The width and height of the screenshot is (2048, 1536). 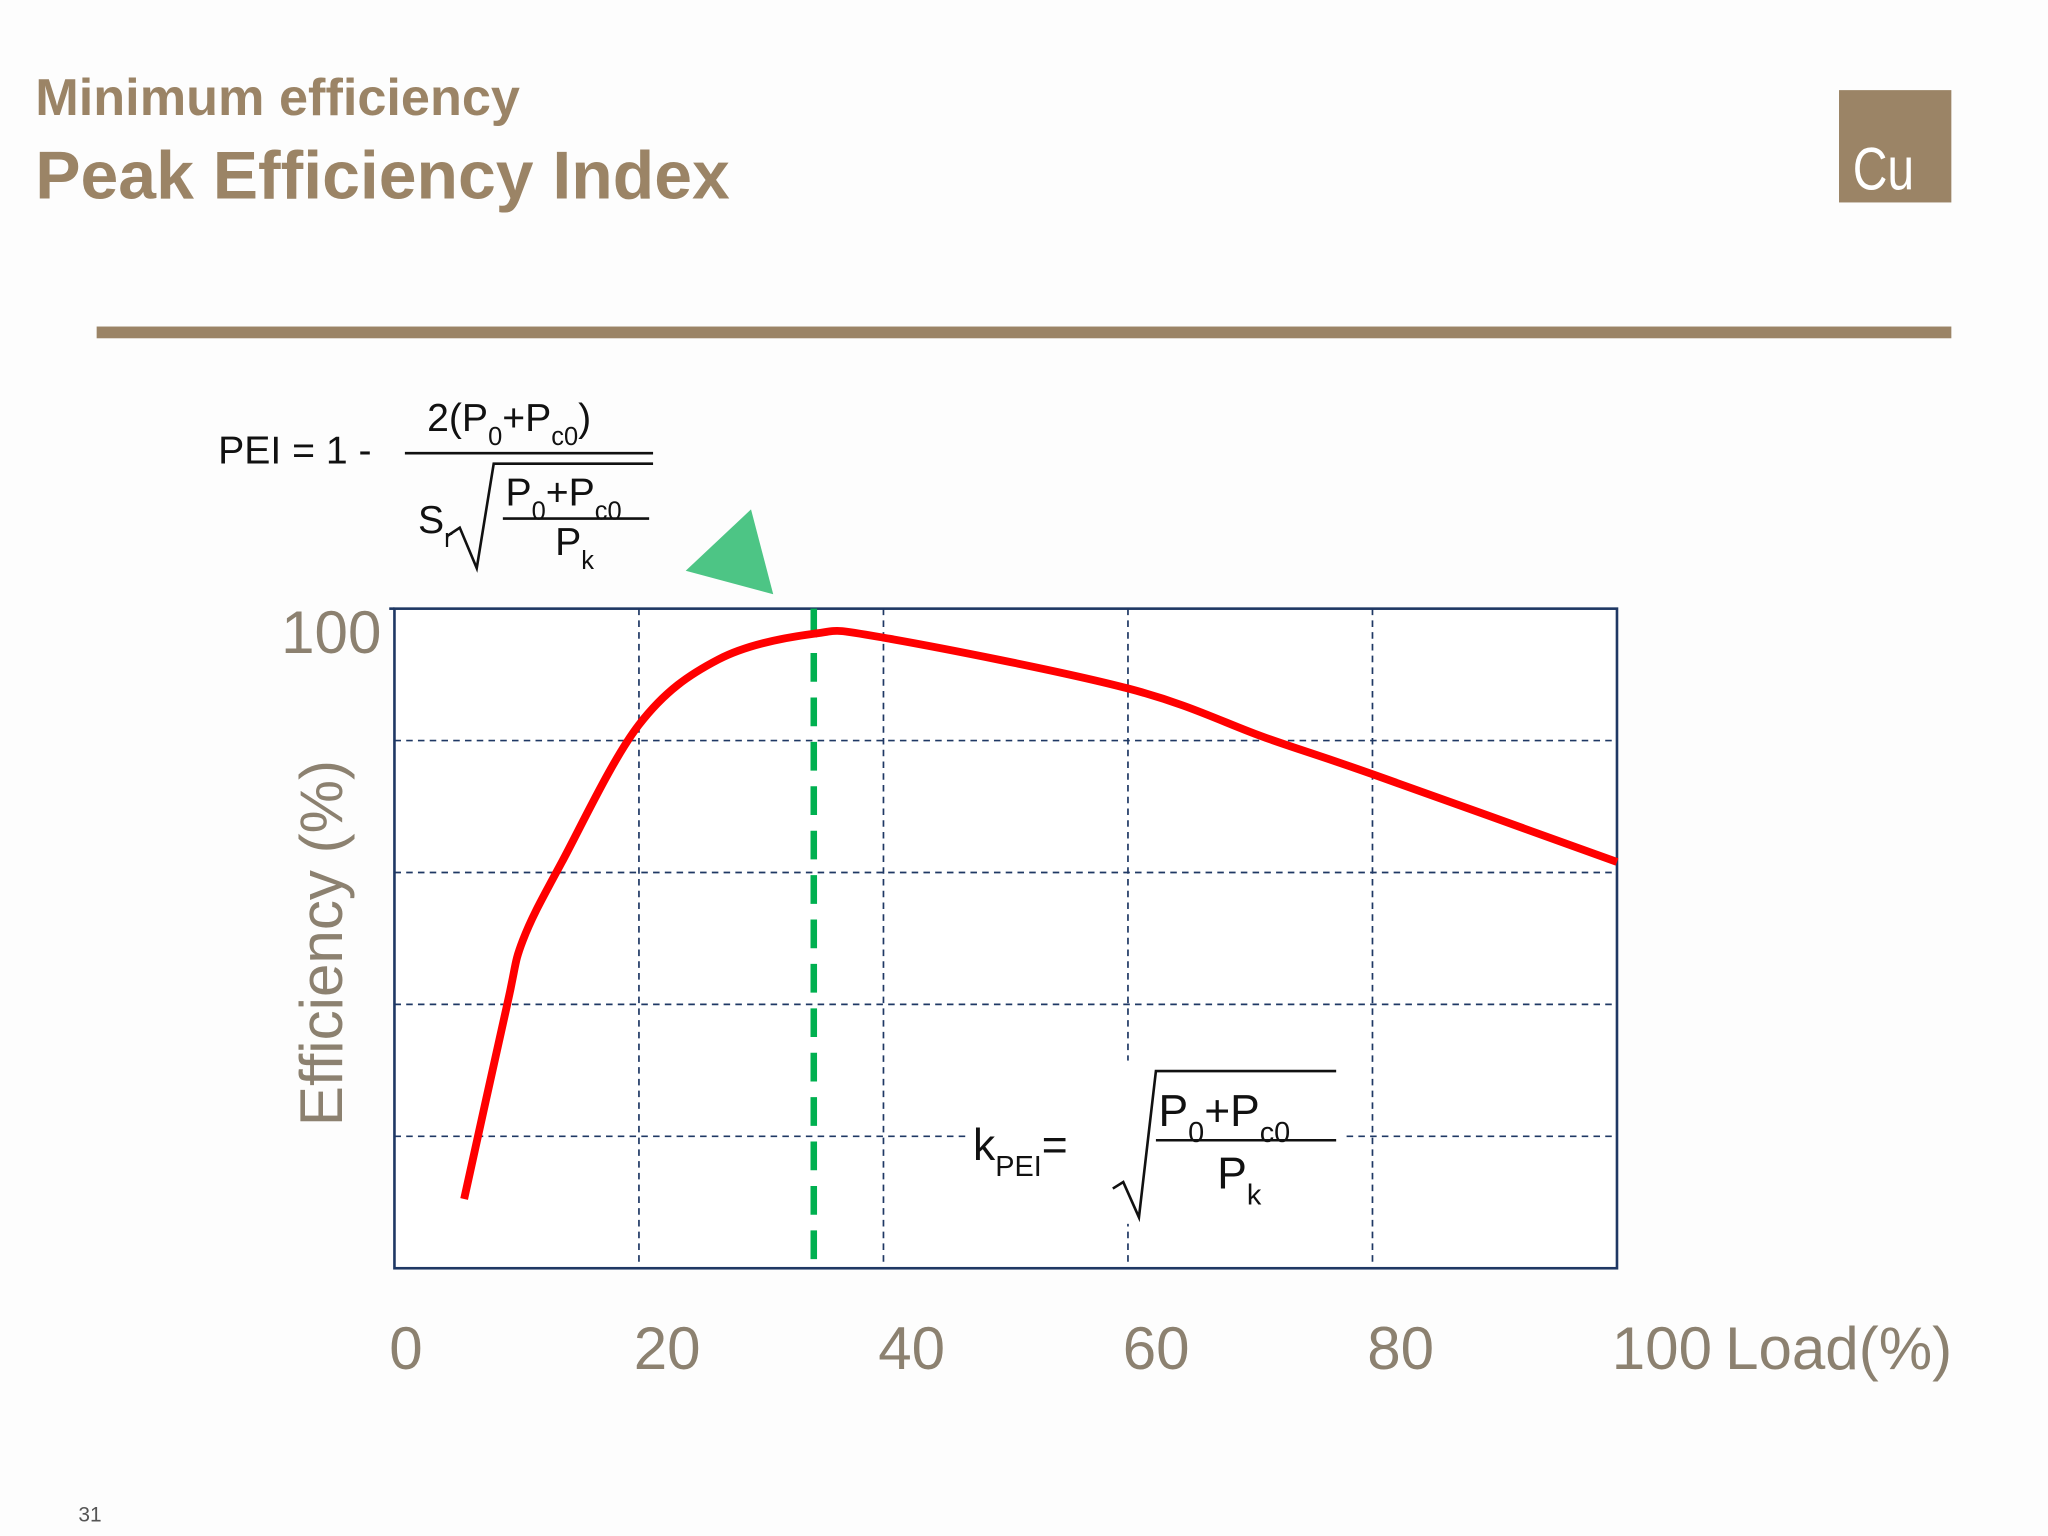 I want to click on formula-part: 2(P, so click(x=457, y=418).